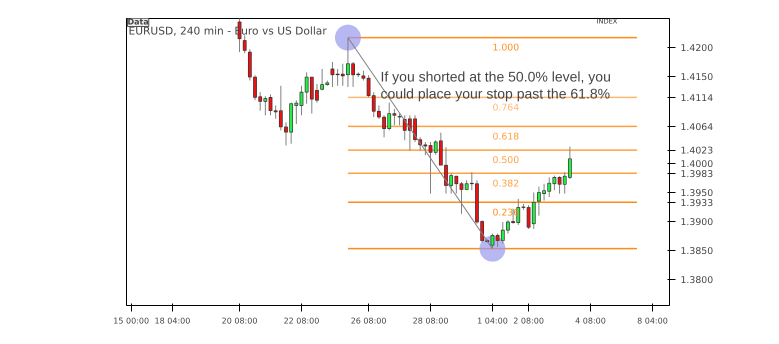 This screenshot has width=779, height=344. What do you see at coordinates (131, 321) in the screenshot?
I see `x-tick-label: 15 00:00` at bounding box center [131, 321].